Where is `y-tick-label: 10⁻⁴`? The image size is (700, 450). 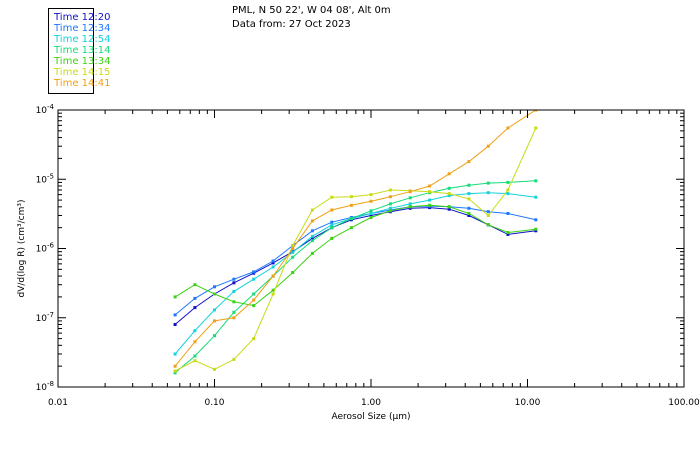 y-tick-label: 10⁻⁴ is located at coordinates (45, 109).